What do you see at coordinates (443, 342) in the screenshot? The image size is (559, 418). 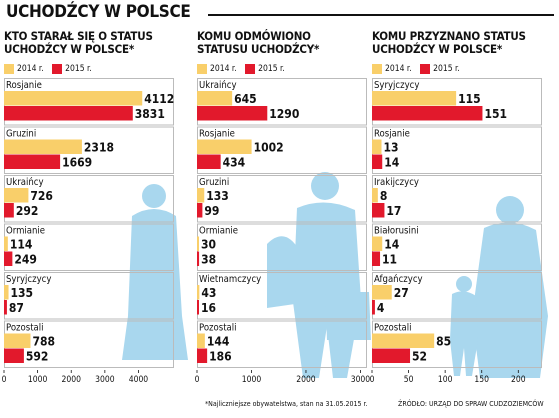 I see `value-label: 85` at bounding box center [443, 342].